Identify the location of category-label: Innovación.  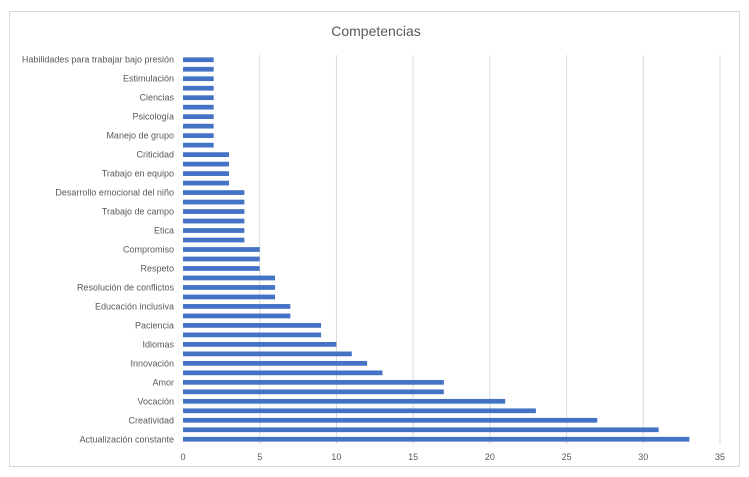
(152, 363).